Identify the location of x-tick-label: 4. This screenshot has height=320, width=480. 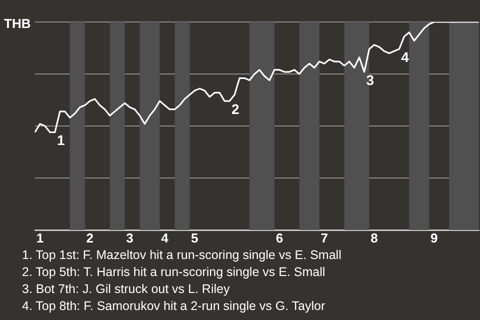
(165, 238).